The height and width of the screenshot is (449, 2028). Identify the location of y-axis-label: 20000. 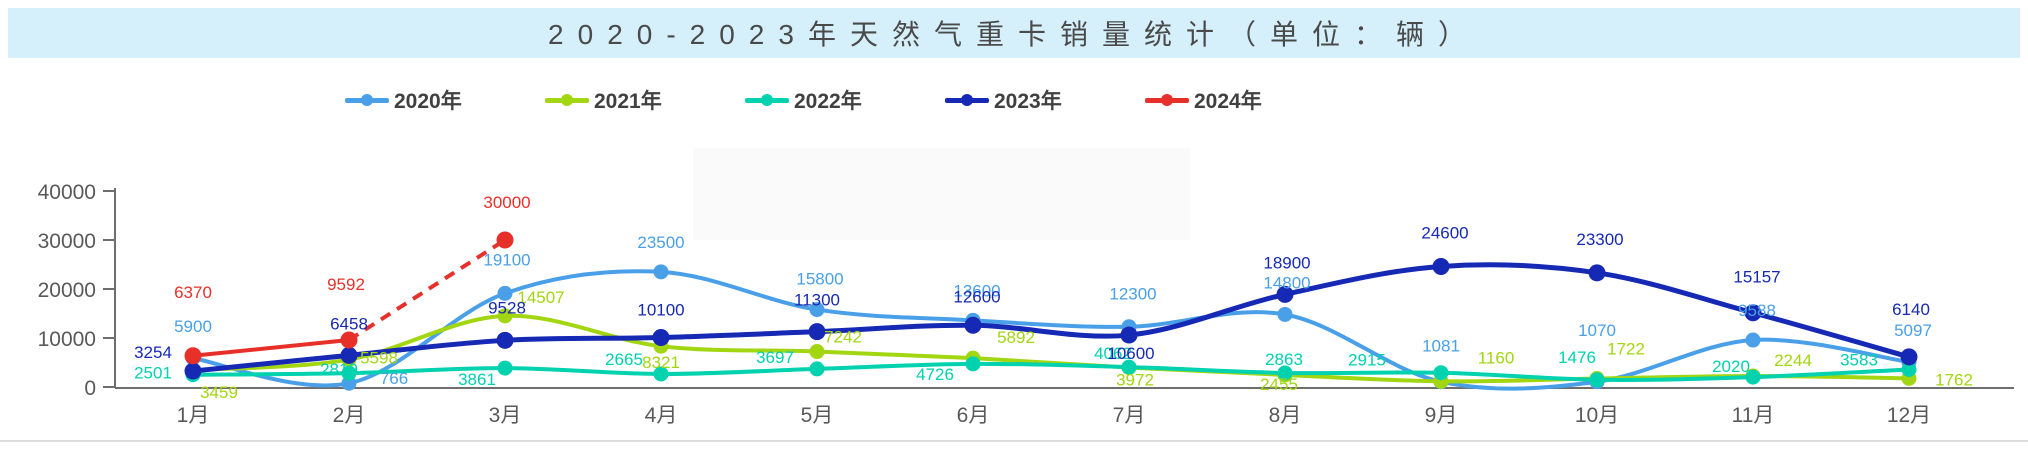
(67, 290).